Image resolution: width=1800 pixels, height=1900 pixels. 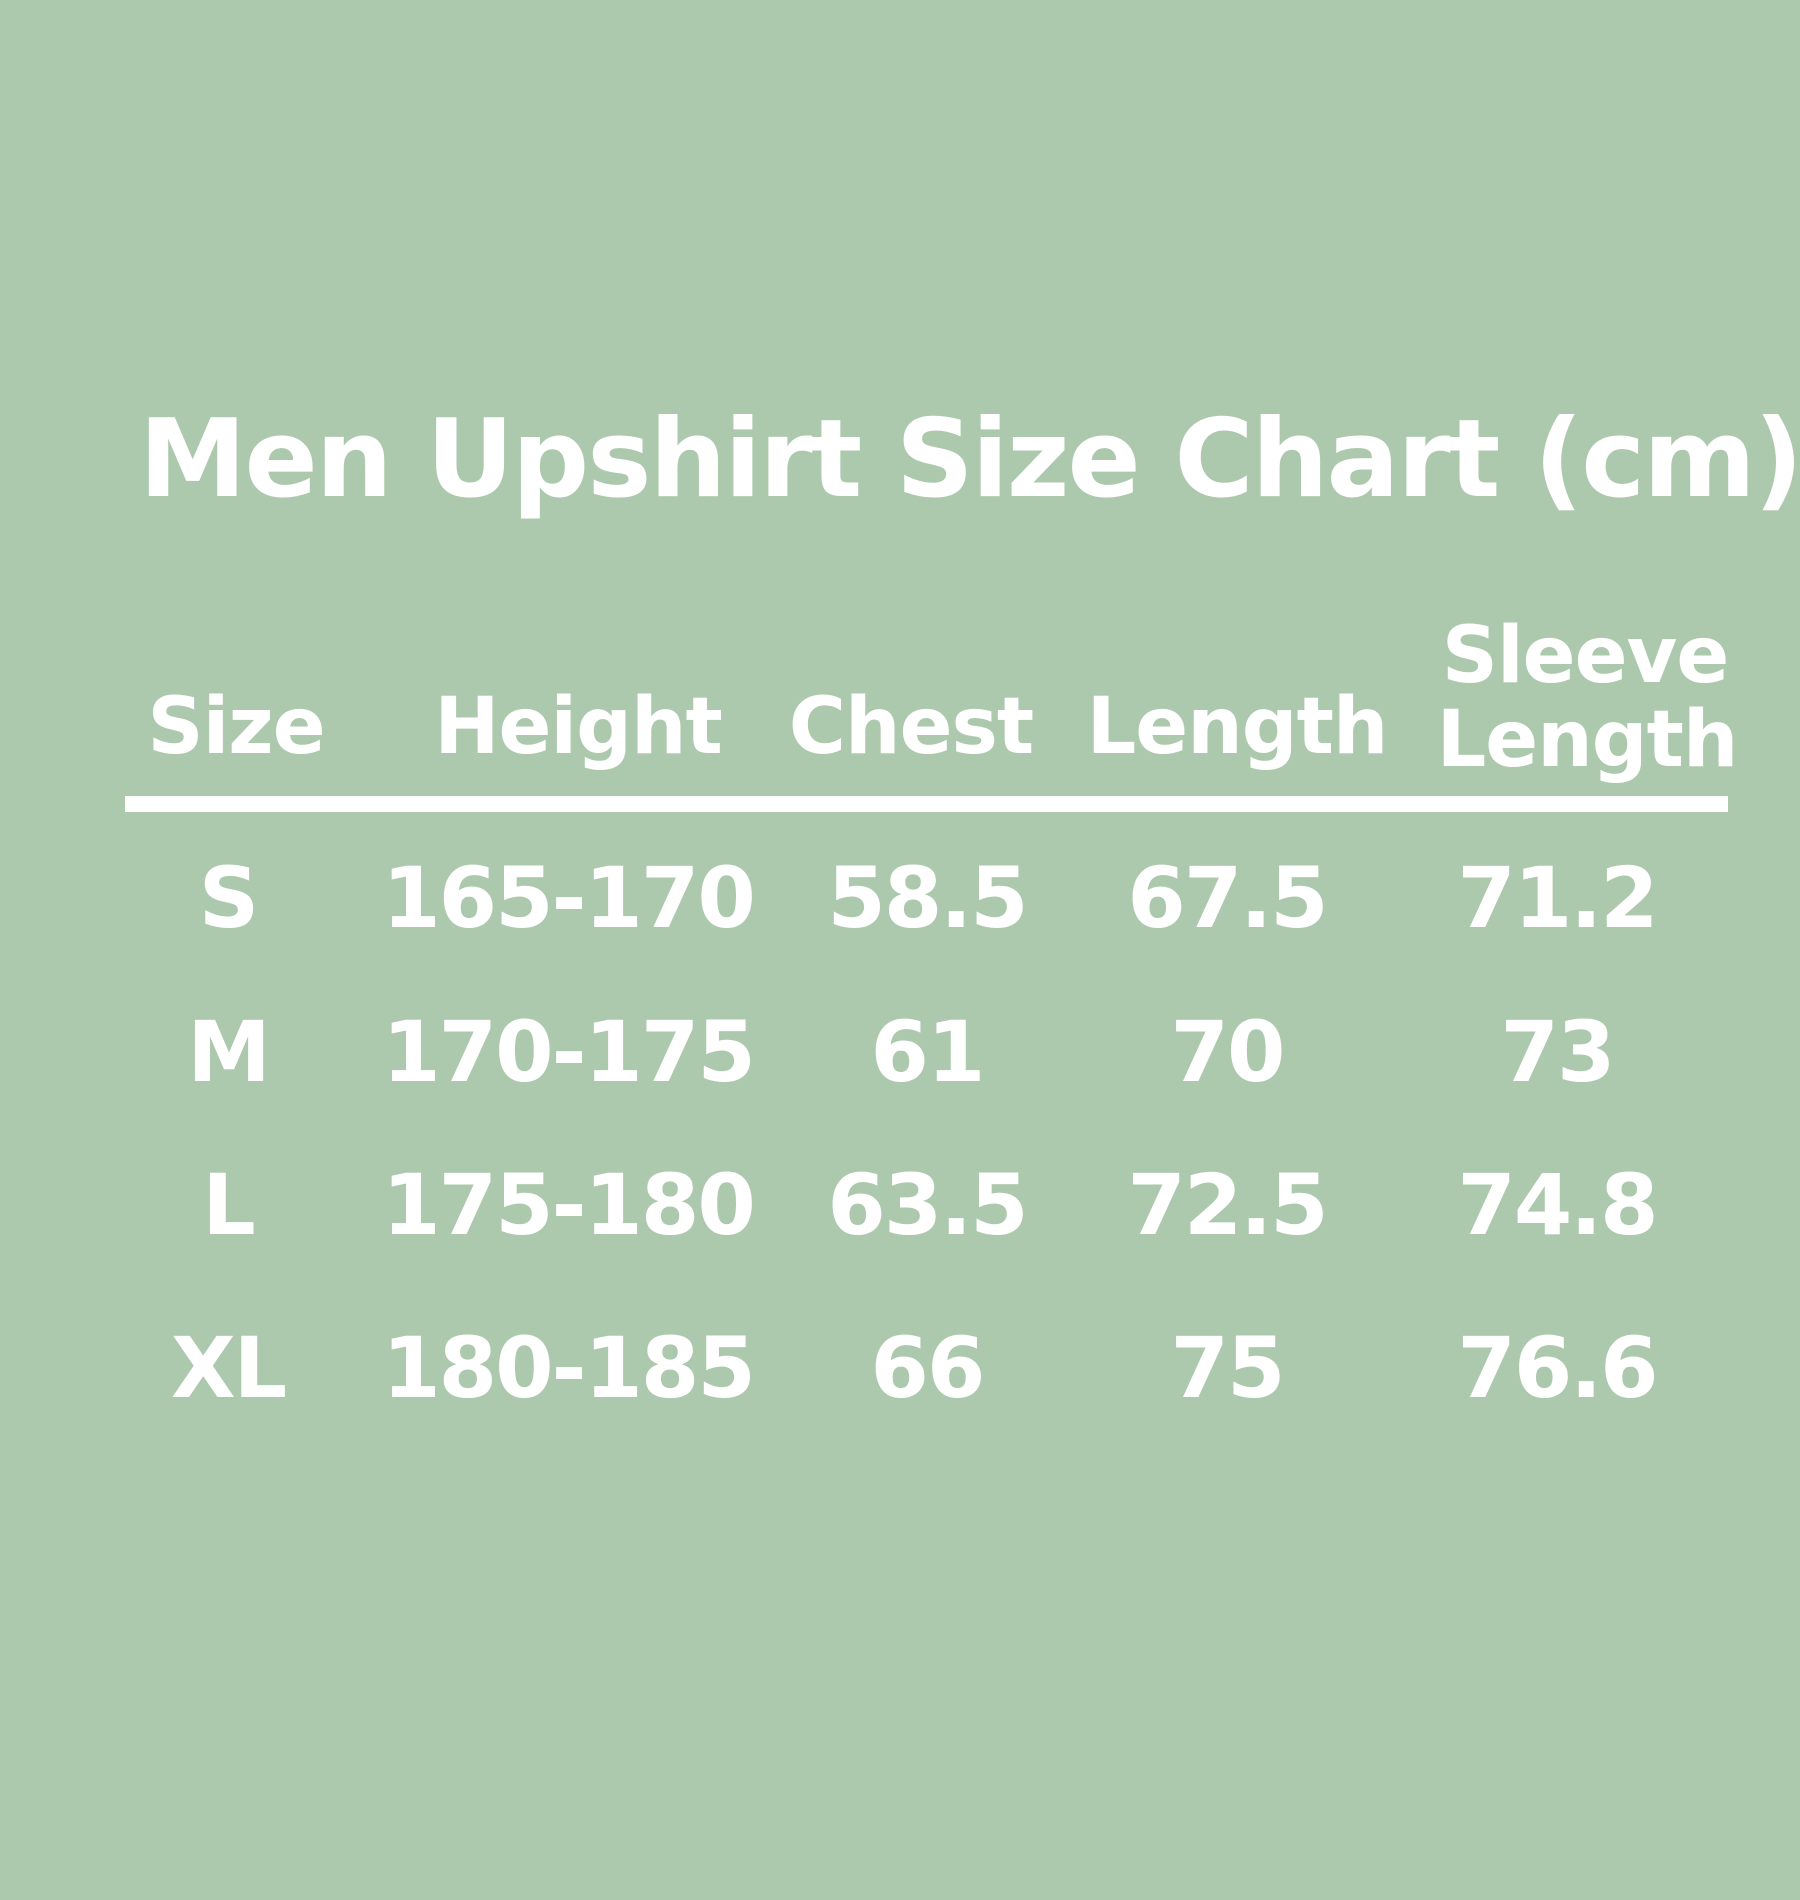 What do you see at coordinates (1557, 1368) in the screenshot?
I see `cell-sleeve-length: 76.6` at bounding box center [1557, 1368].